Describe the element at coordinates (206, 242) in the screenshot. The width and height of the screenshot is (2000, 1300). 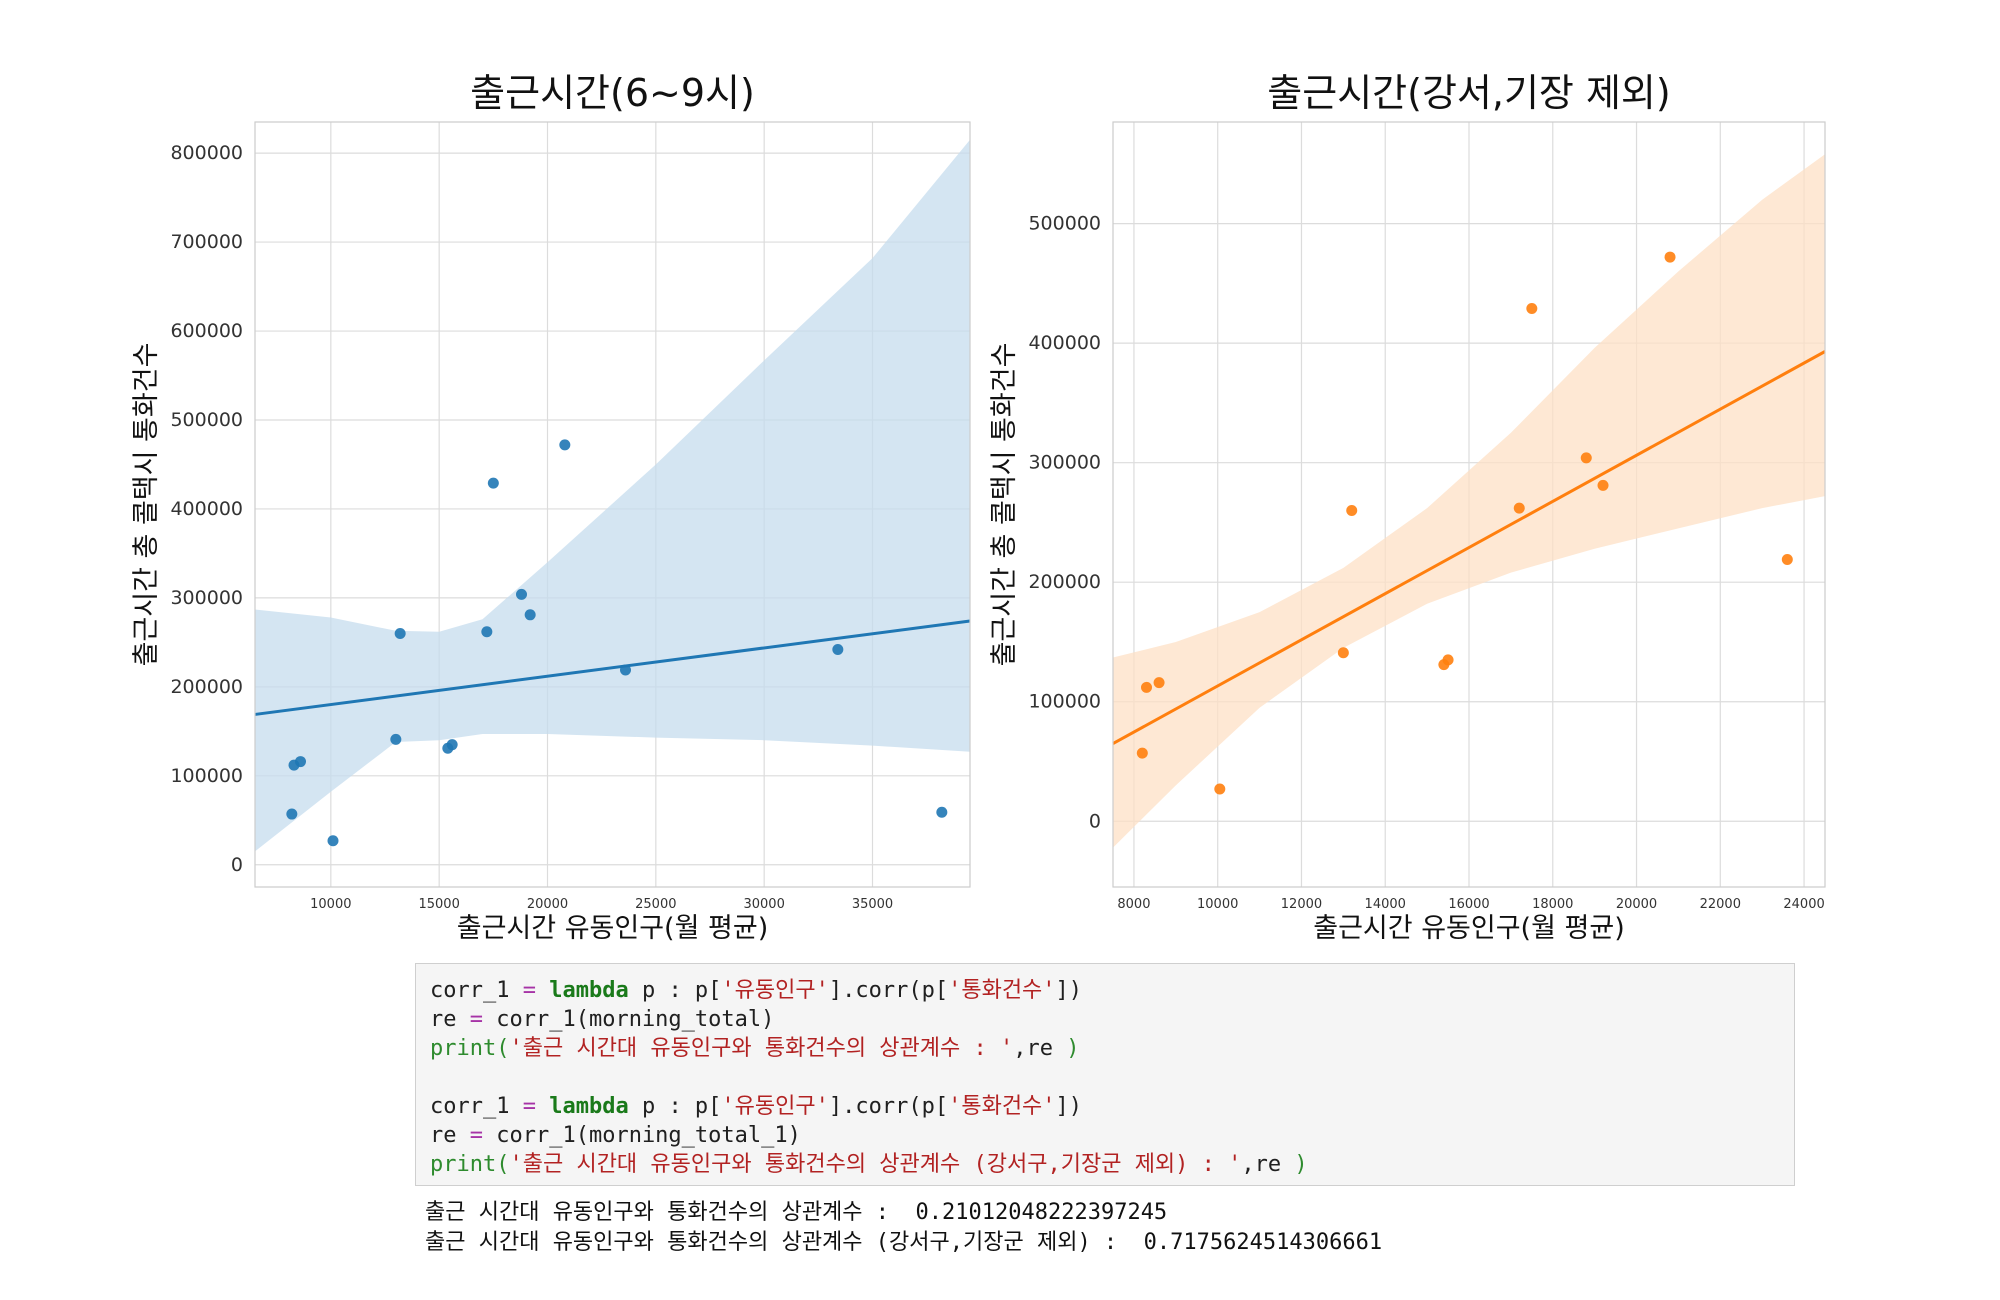
I see `y-tick-label: 700000` at that location.